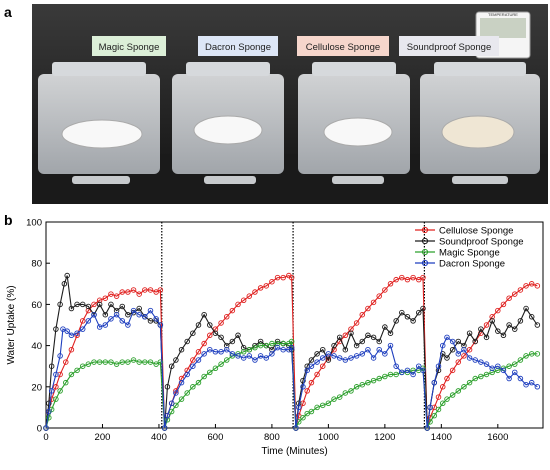  Describe the element at coordinates (11, 324) in the screenshot. I see `y-axis-label: Water Uptake (%)` at that location.